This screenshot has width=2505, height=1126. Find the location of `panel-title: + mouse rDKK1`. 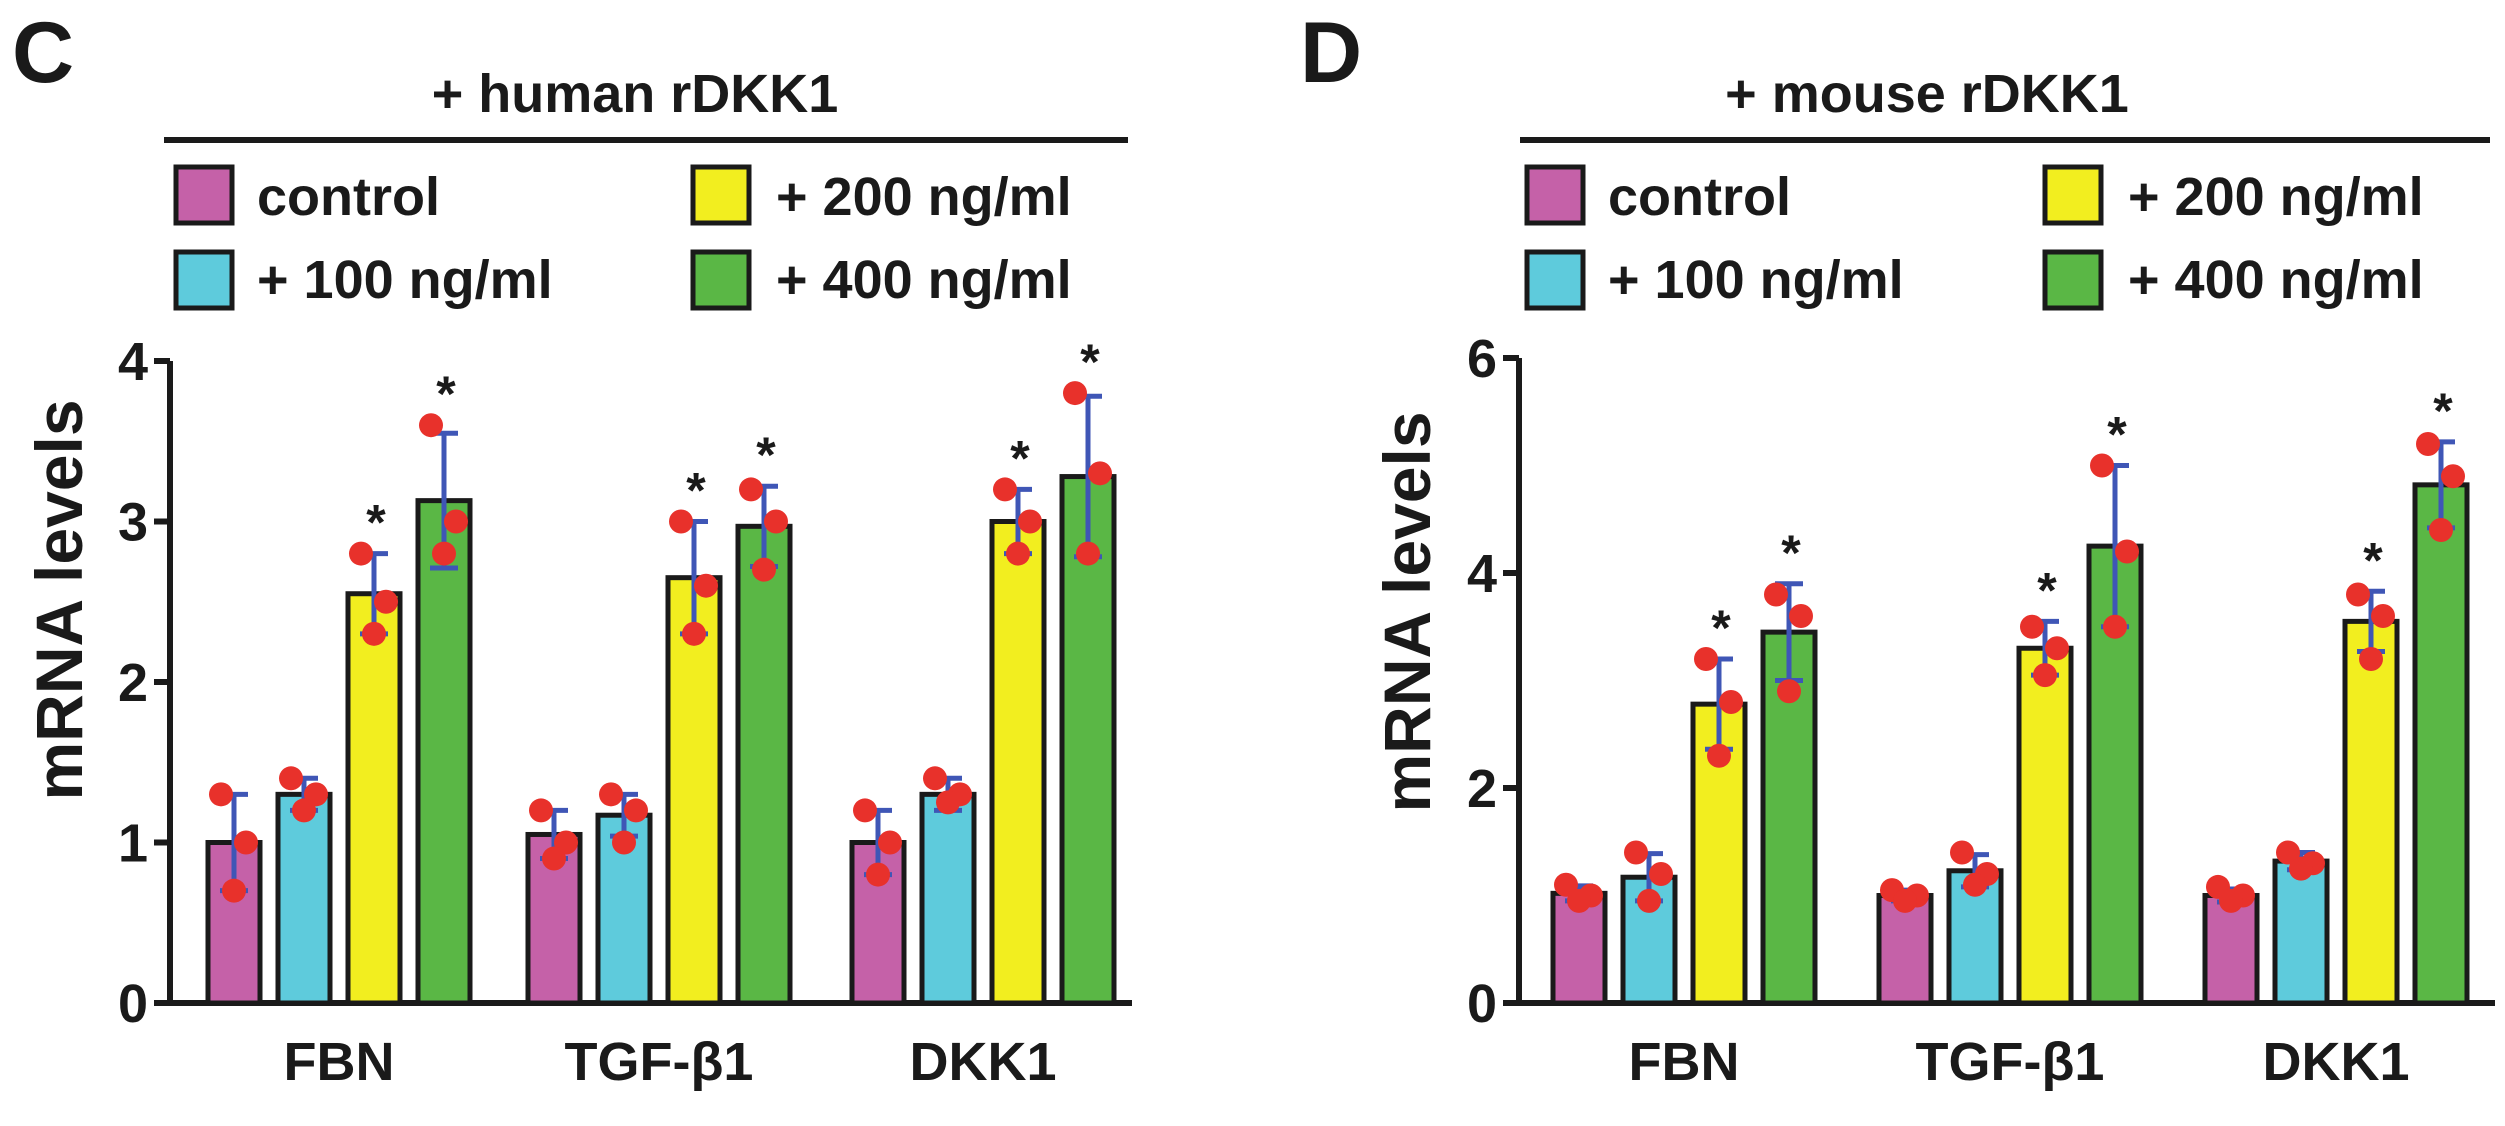

panel-title: + mouse rDKK1 is located at coordinates (1927, 94).